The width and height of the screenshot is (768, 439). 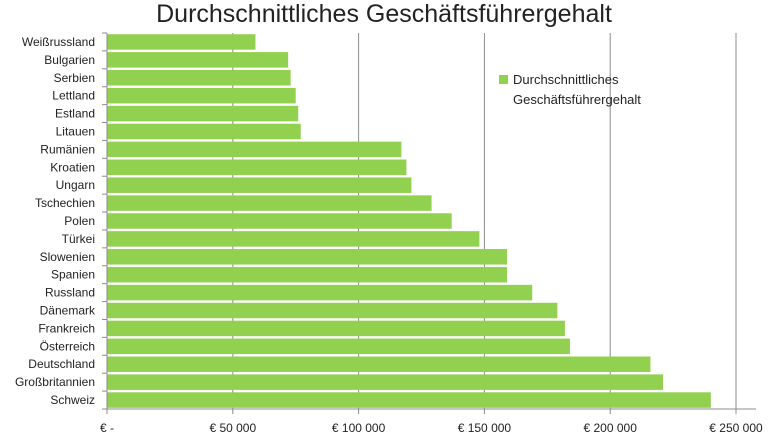 I want to click on category-label: Türkei, so click(x=78, y=239).